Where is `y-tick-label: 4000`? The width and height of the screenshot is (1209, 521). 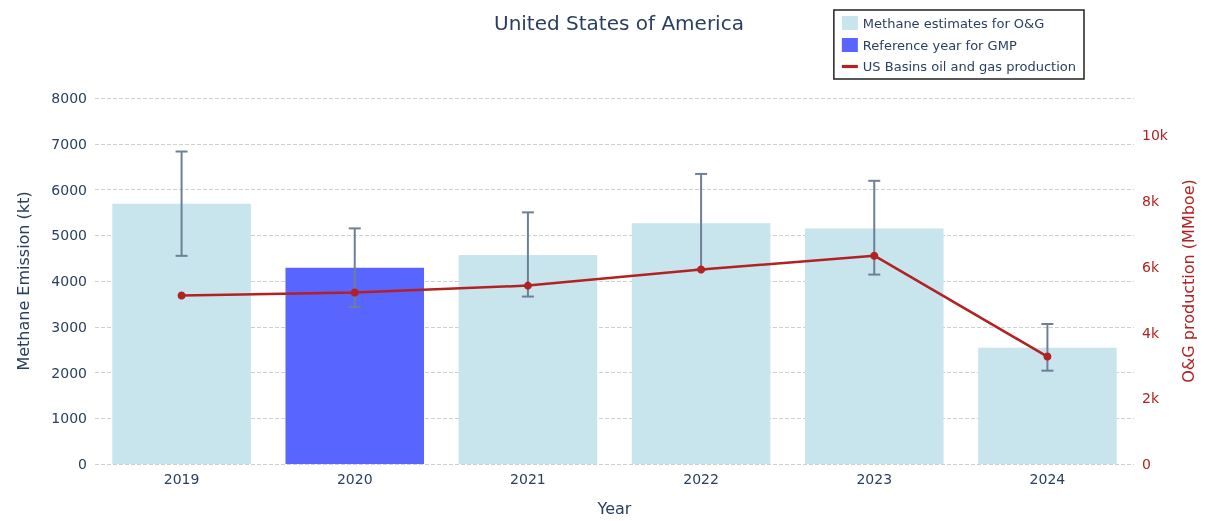
y-tick-label: 4000 is located at coordinates (69, 281).